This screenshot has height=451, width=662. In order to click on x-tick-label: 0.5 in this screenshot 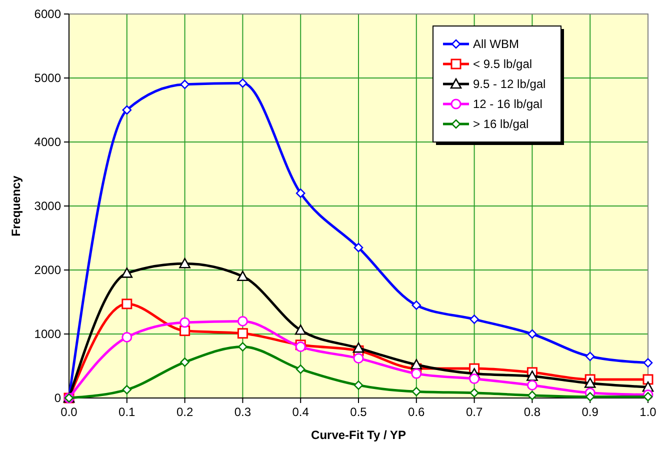, I will do `click(359, 412)`.